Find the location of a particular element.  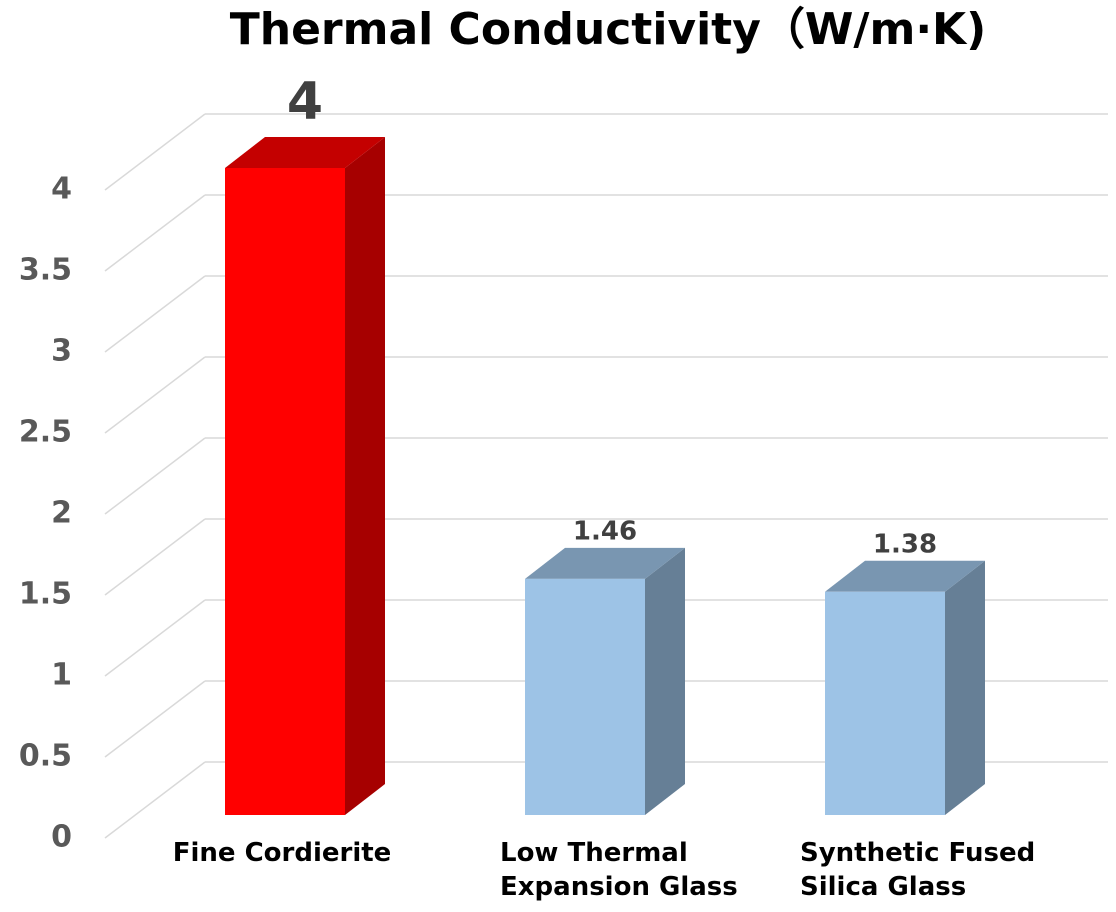

y-tick-label: 1 is located at coordinates (61, 675).